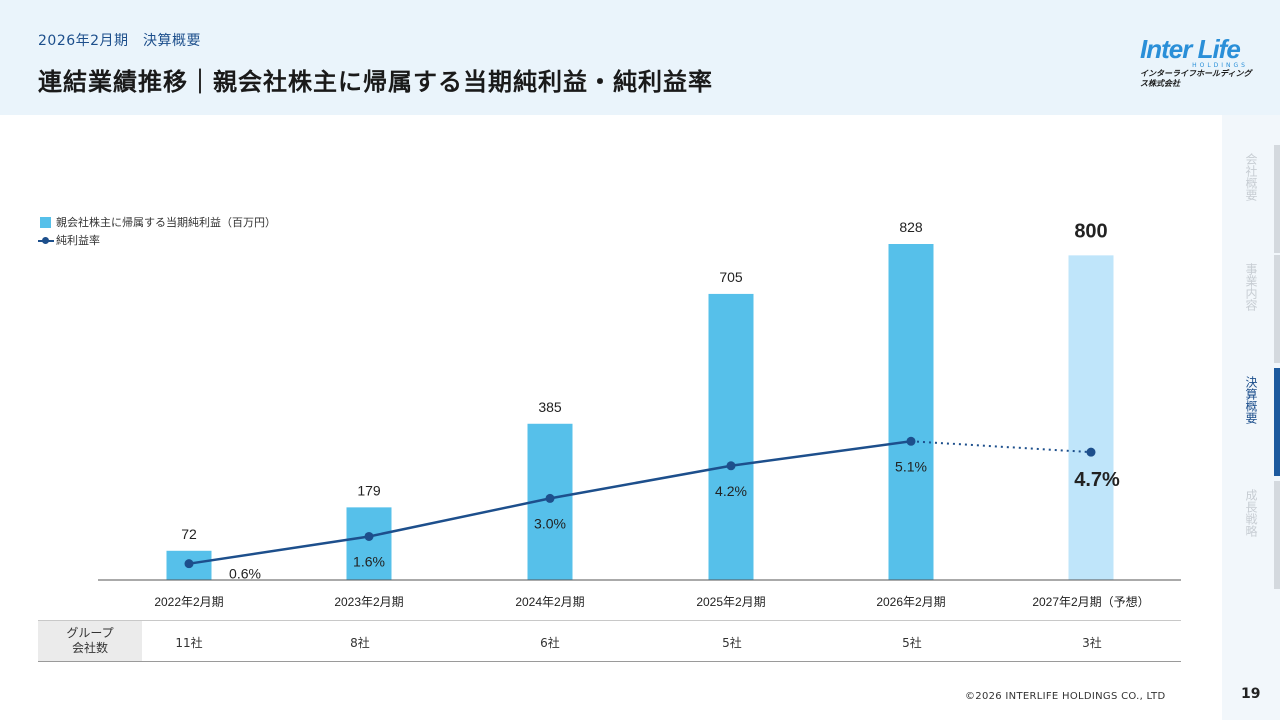 The width and height of the screenshot is (1280, 720). What do you see at coordinates (730, 602) in the screenshot?
I see `x-tick-label: 2025年2月期` at bounding box center [730, 602].